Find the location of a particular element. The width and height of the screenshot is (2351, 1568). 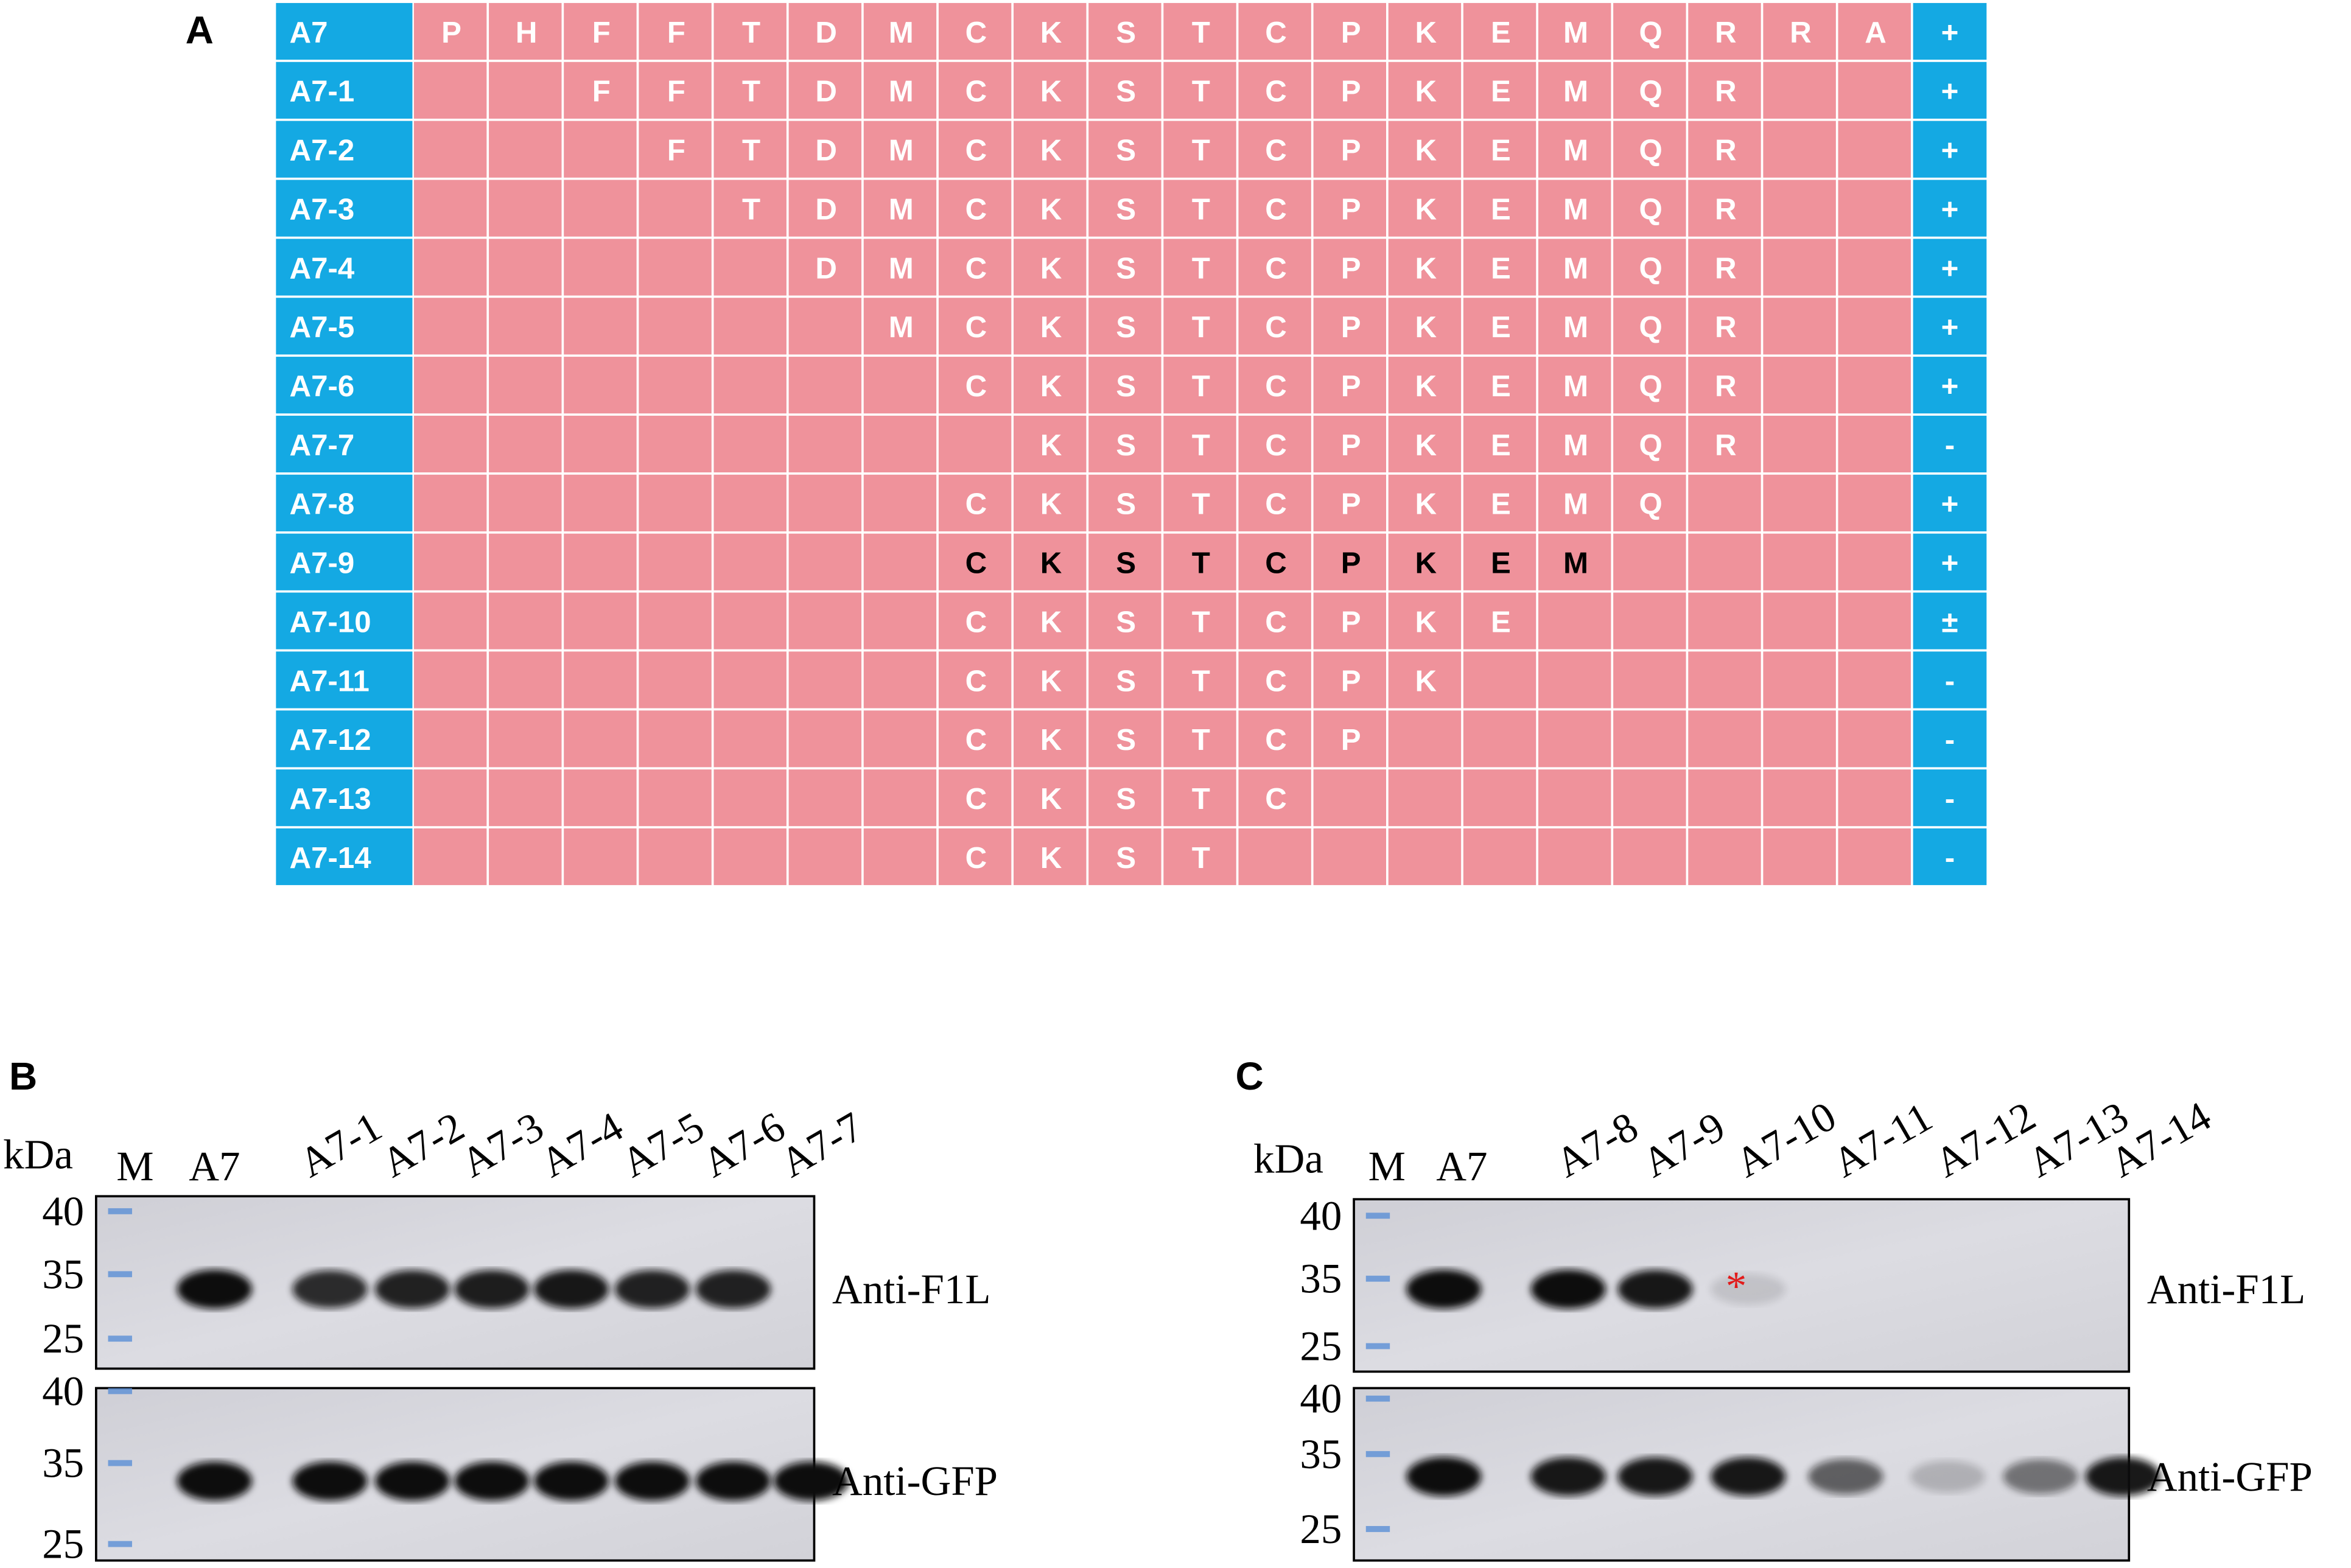

unit-label: kDa is located at coordinates (38, 1154).